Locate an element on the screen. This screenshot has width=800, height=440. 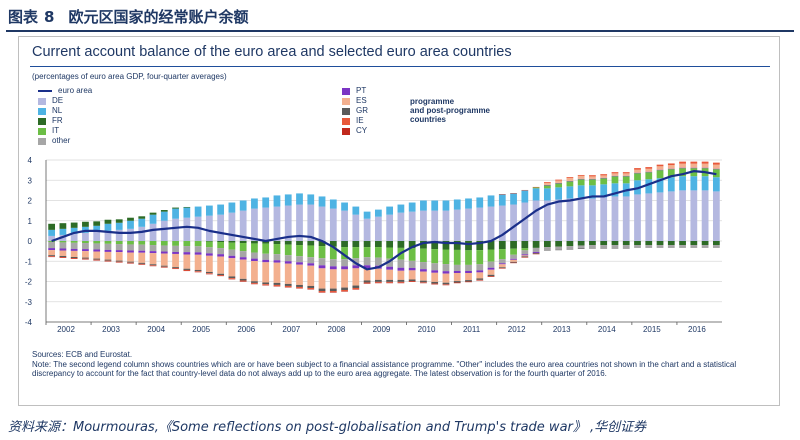
x-tick-label: 2010 is located at coordinates (427, 329).